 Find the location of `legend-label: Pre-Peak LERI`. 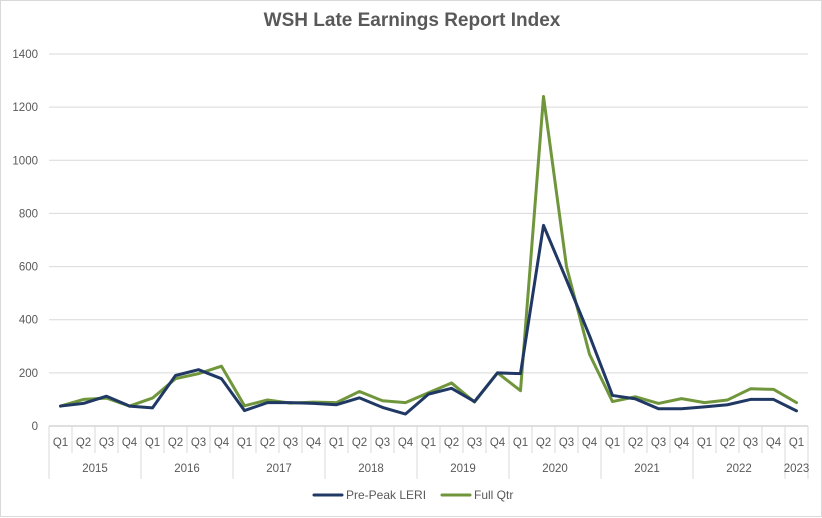

legend-label: Pre-Peak LERI is located at coordinates (386, 495).